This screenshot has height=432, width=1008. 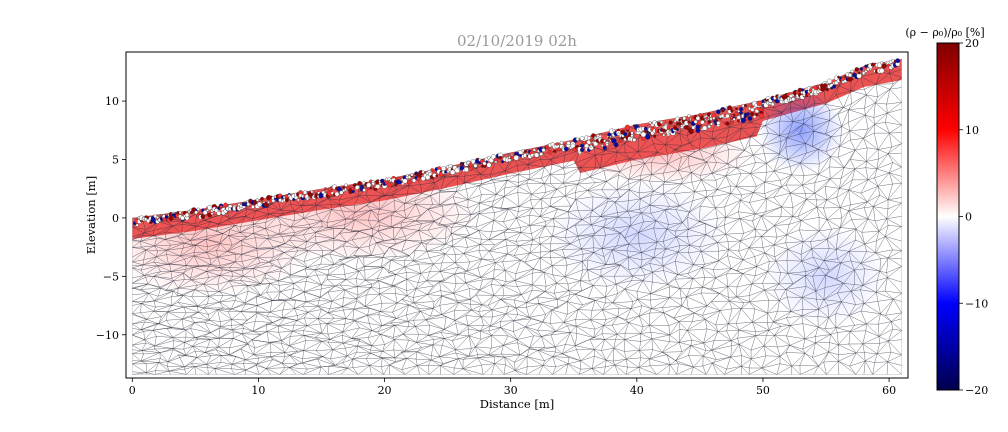 I want to click on y-tick-label: −10, so click(x=107, y=335).